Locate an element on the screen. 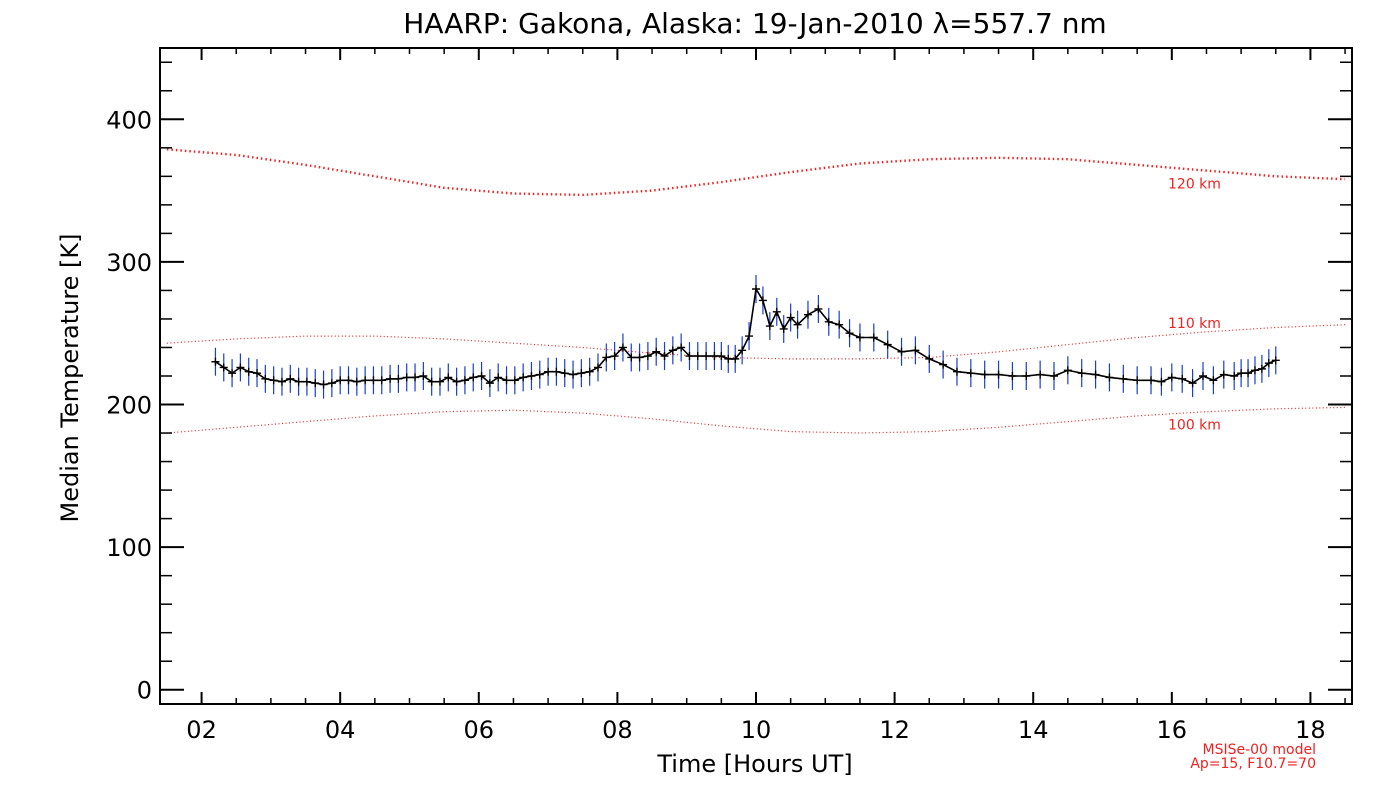 This screenshot has height=800, width=1400. model-label-100-km: 100 km is located at coordinates (1194, 426).